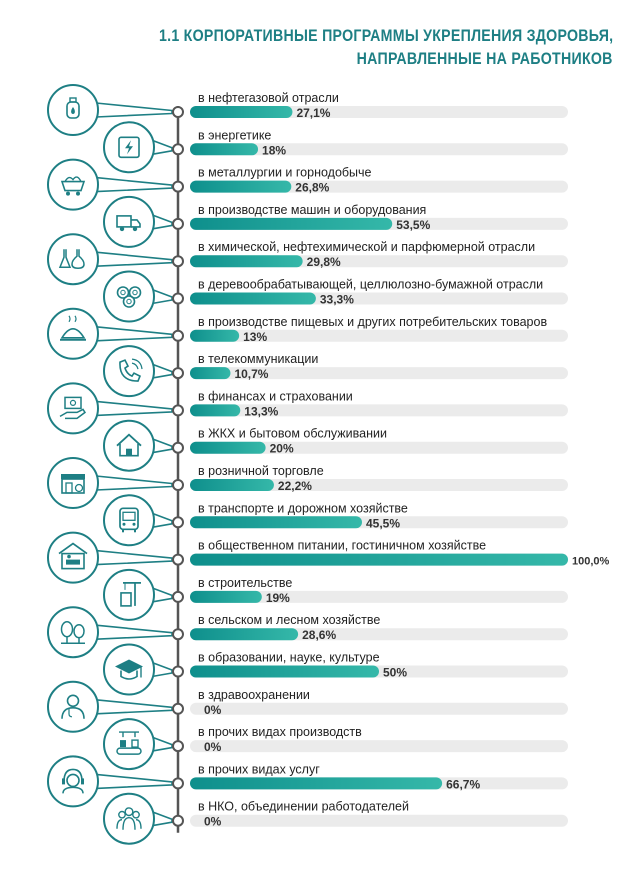 This screenshot has height=870, width=631. What do you see at coordinates (73, 186) in the screenshot?
I see `mine-cart-icon` at bounding box center [73, 186].